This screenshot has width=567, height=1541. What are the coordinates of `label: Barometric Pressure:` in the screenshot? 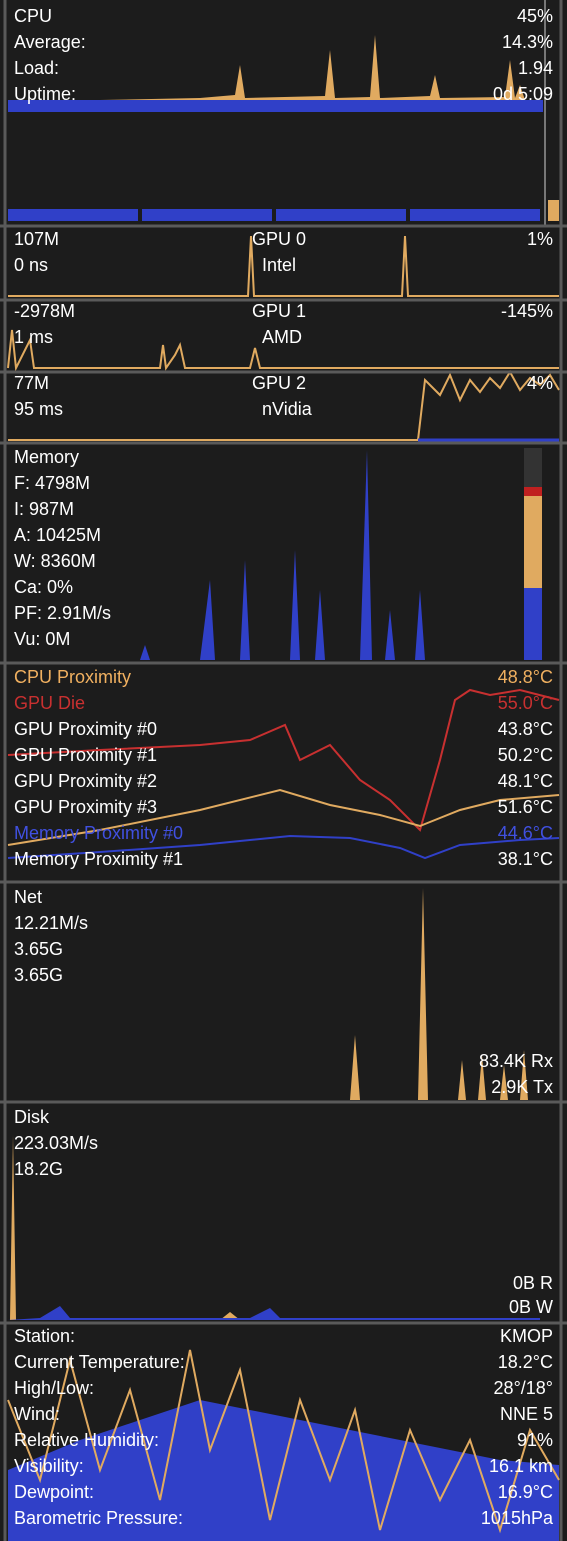 It's located at (98, 1518).